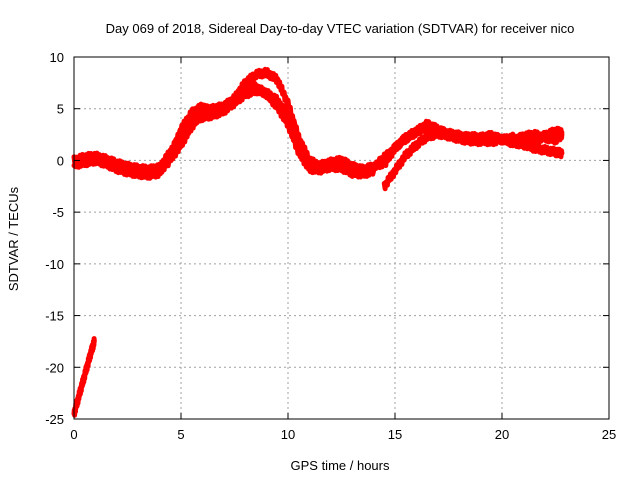 Image resolution: width=640 pixels, height=480 pixels. What do you see at coordinates (470, 144) in the screenshot?
I see `series-line-arc-f` at bounding box center [470, 144].